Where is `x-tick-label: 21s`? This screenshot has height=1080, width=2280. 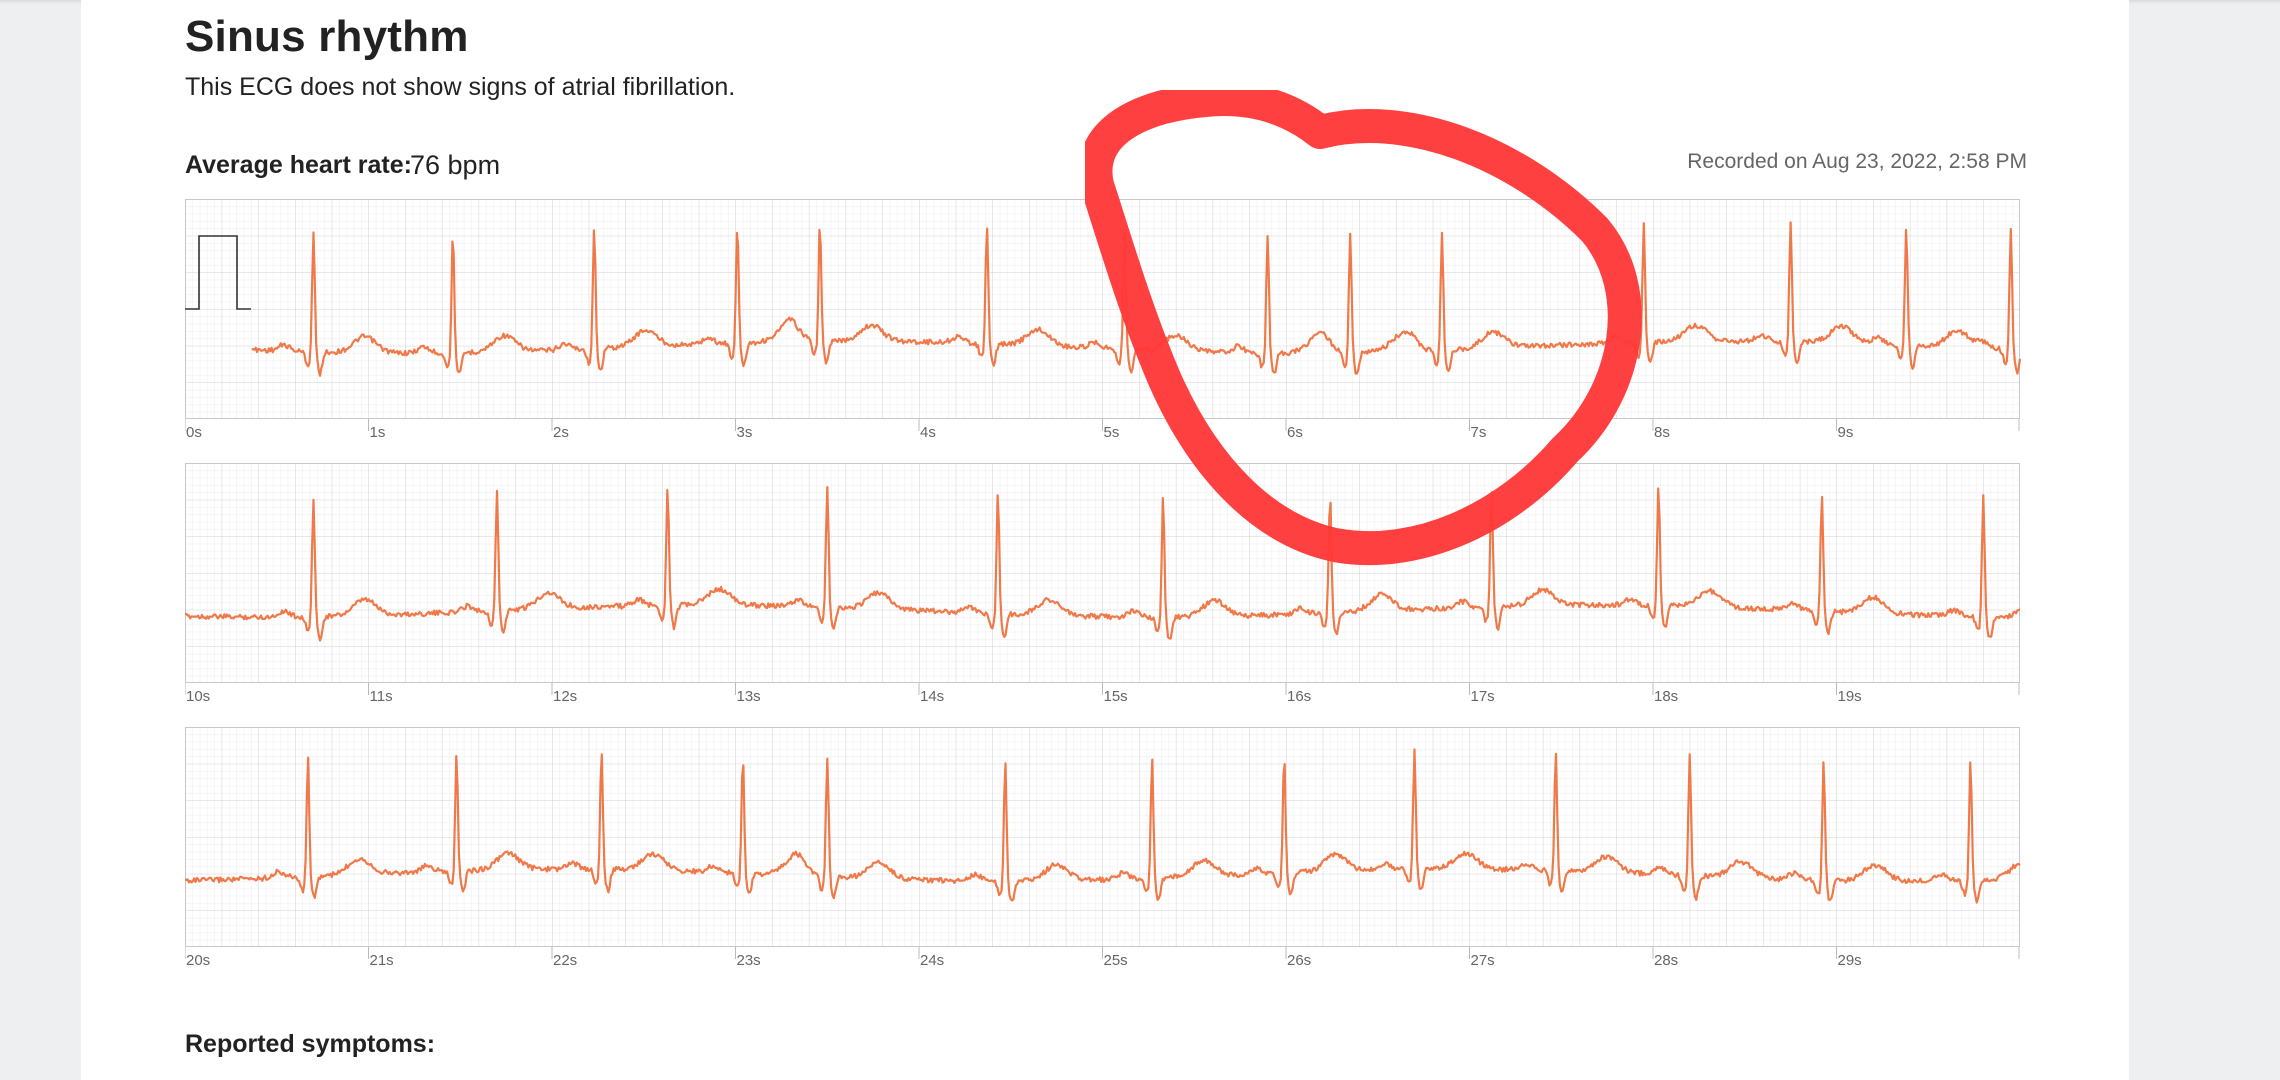
x-tick-label: 21s is located at coordinates (382, 959).